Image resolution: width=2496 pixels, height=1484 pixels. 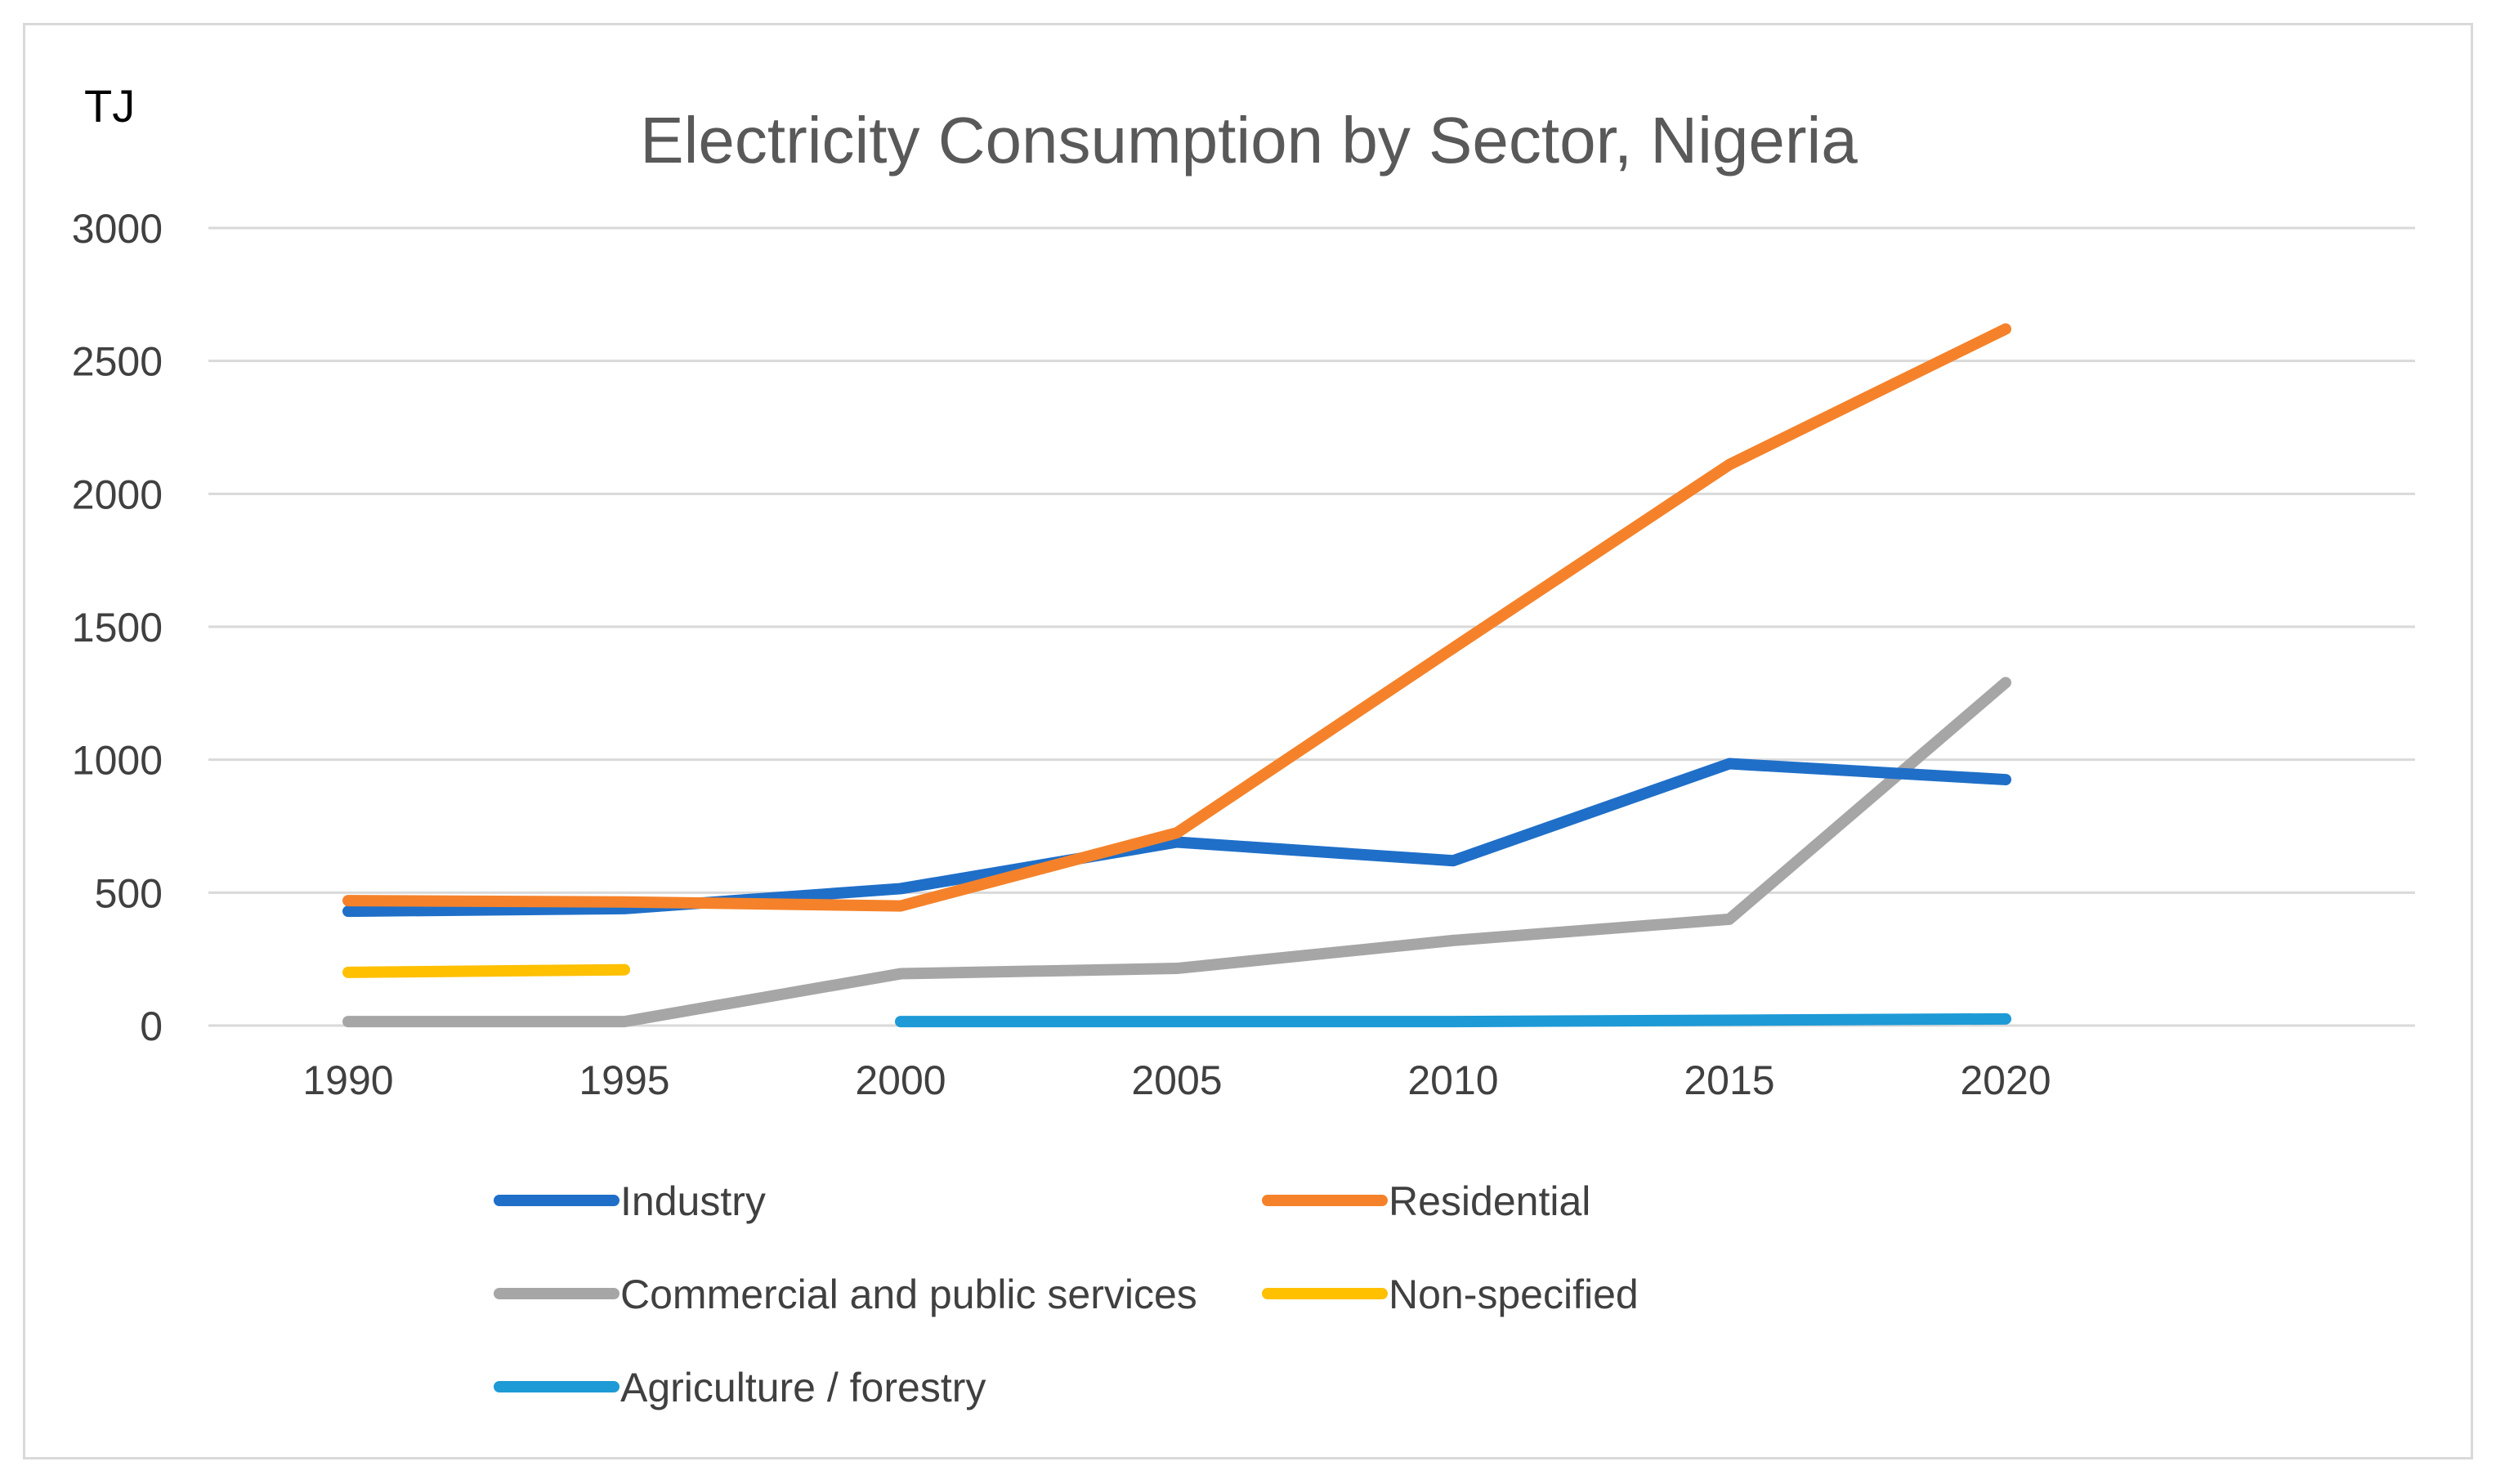 What do you see at coordinates (908, 1294) in the screenshot?
I see `legend-label-commercial-and-public-services: Commercial and public services` at bounding box center [908, 1294].